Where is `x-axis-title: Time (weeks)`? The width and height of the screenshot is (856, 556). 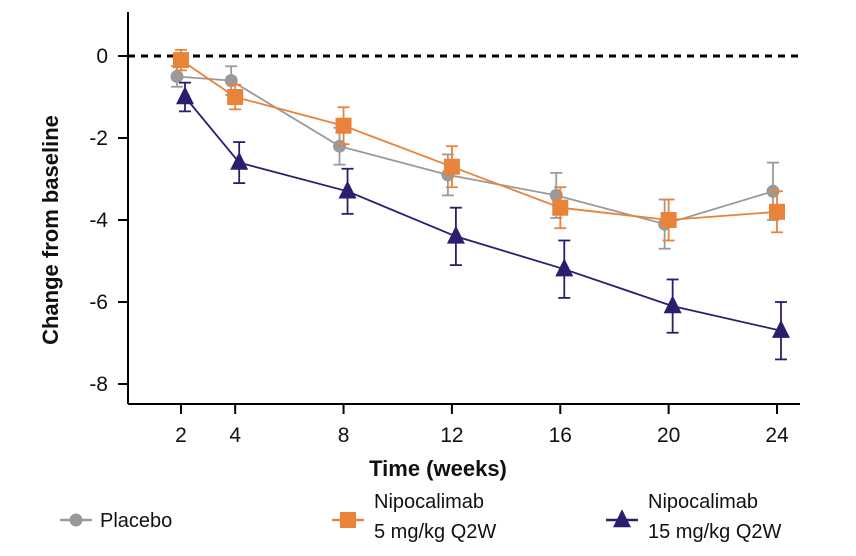
x-axis-title: Time (weeks) is located at coordinates (438, 468).